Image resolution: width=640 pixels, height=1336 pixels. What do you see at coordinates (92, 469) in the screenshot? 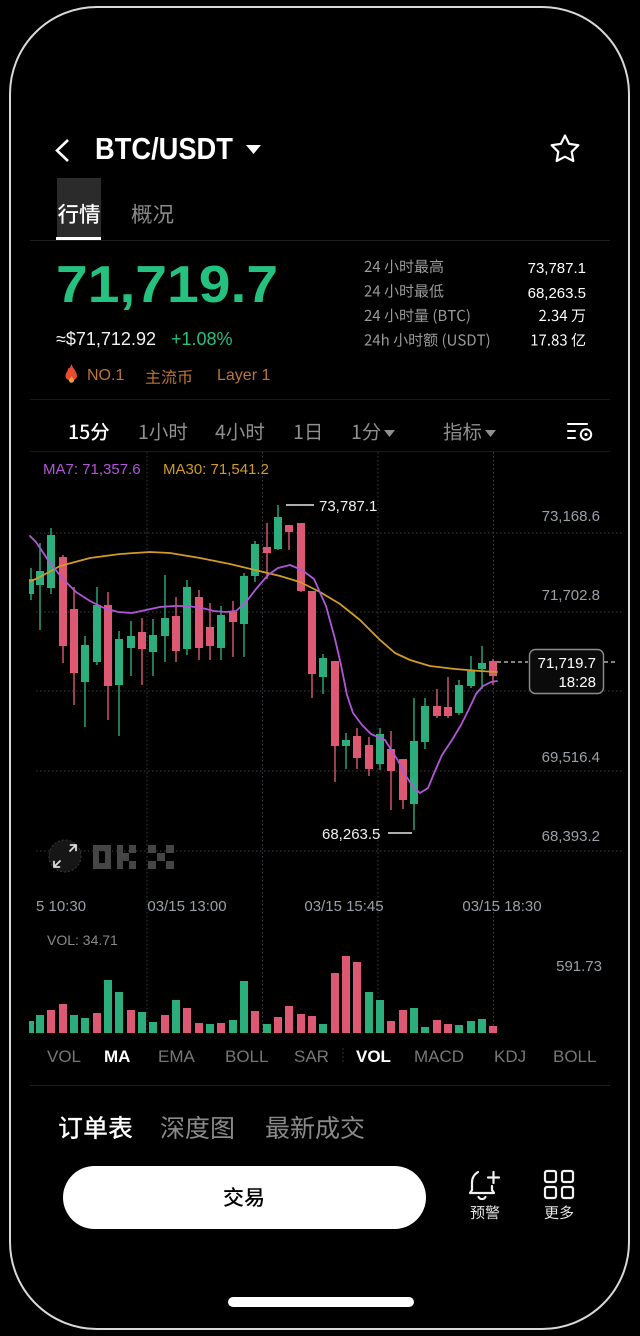
I see `svg-text: MA7: 71,357.6` at bounding box center [92, 469].